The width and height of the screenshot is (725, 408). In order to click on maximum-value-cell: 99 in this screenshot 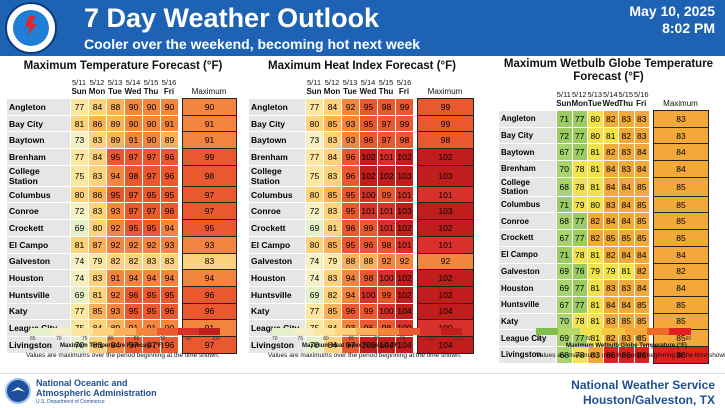, I will do `click(445, 123)`.